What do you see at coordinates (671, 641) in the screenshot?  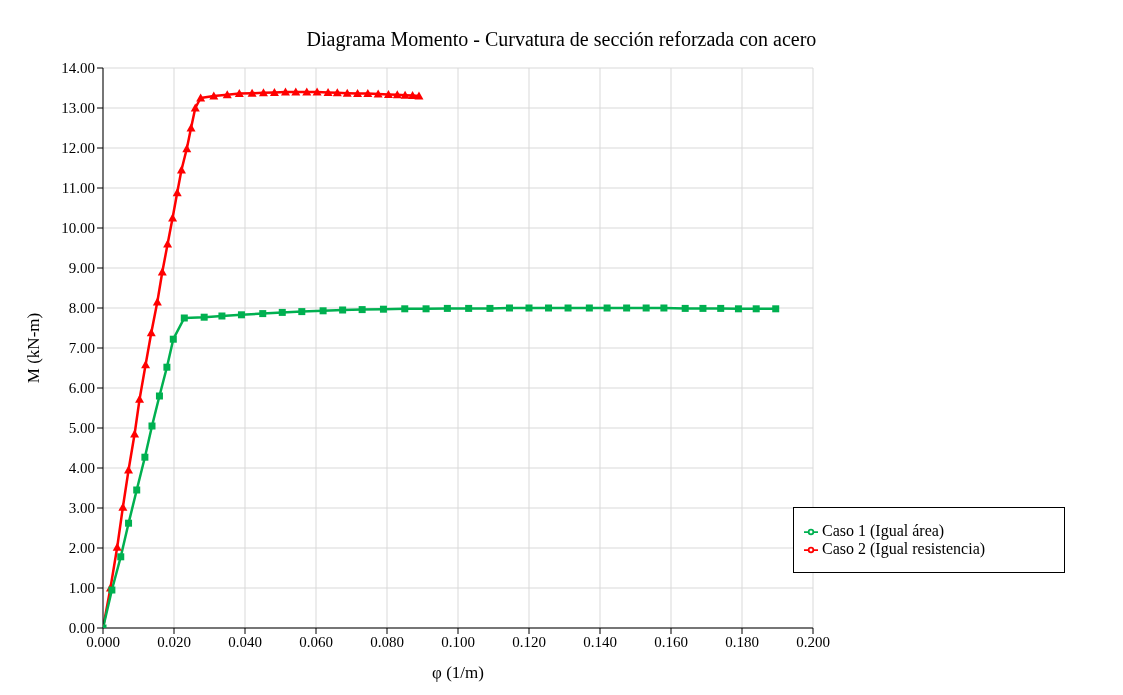 I see `x-tick-label: 0.160` at bounding box center [671, 641].